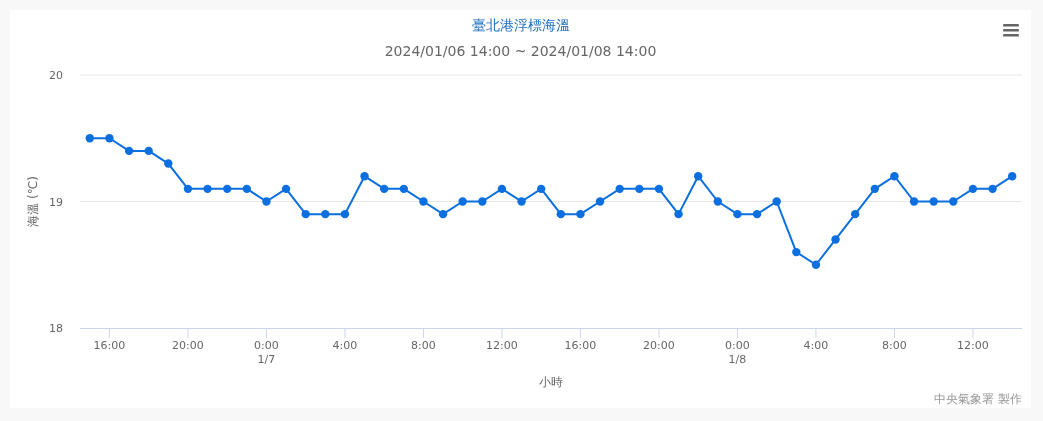  What do you see at coordinates (978, 399) in the screenshot?
I see `text: 中央氣象署 製作` at bounding box center [978, 399].